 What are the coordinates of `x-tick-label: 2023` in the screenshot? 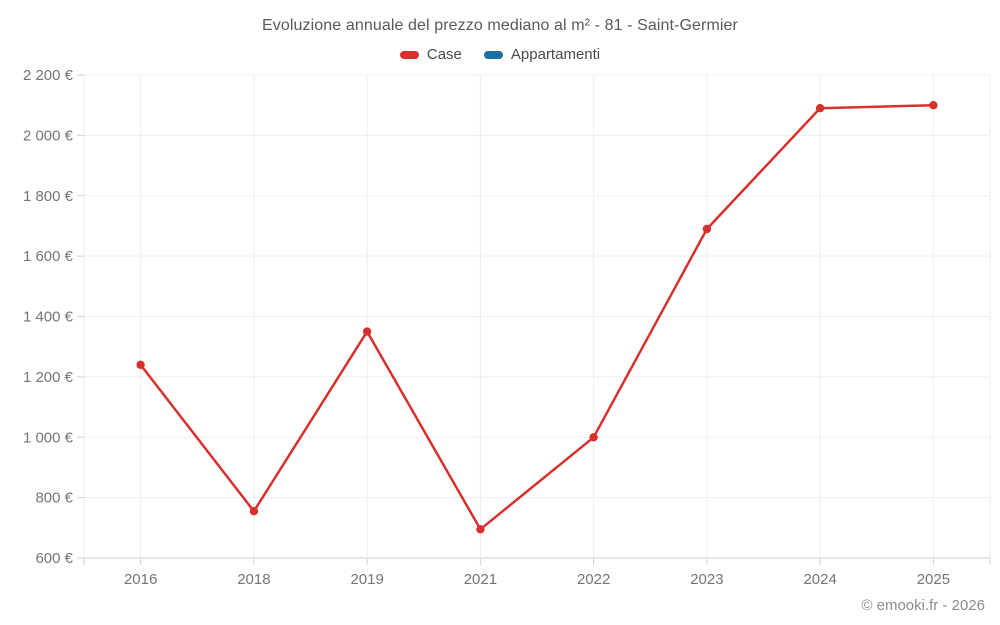 It's located at (706, 579).